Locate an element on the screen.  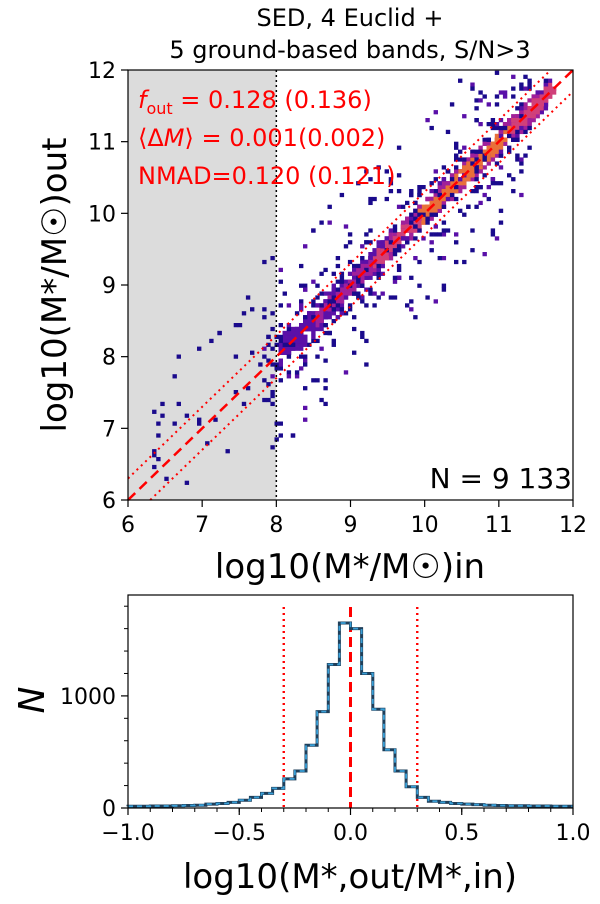
y-tick-label: 0 is located at coordinates (109, 809).